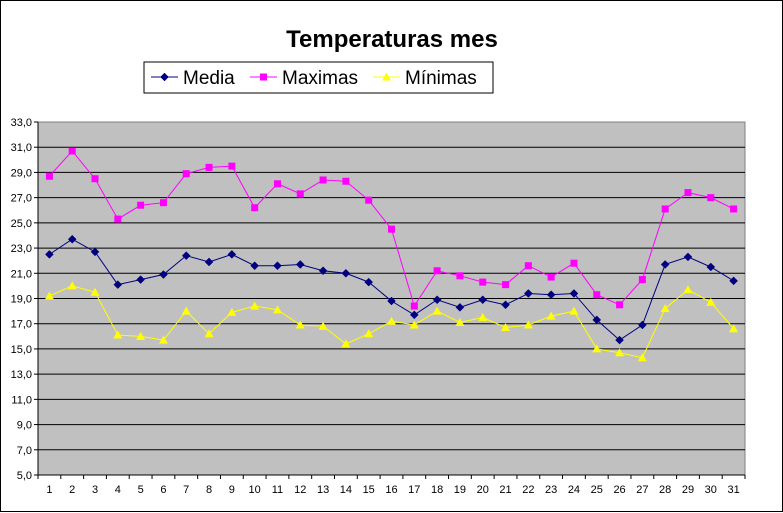 The image size is (783, 513). Describe the element at coordinates (460, 490) in the screenshot. I see `x-tick-label: 19` at that location.